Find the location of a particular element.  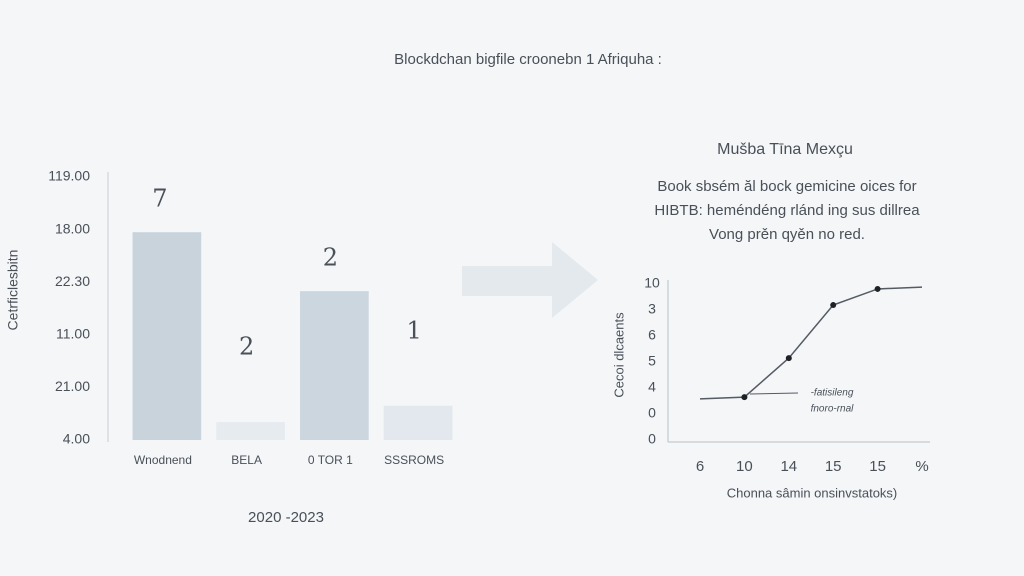

y-tick-label: 18.00 is located at coordinates (72, 228).